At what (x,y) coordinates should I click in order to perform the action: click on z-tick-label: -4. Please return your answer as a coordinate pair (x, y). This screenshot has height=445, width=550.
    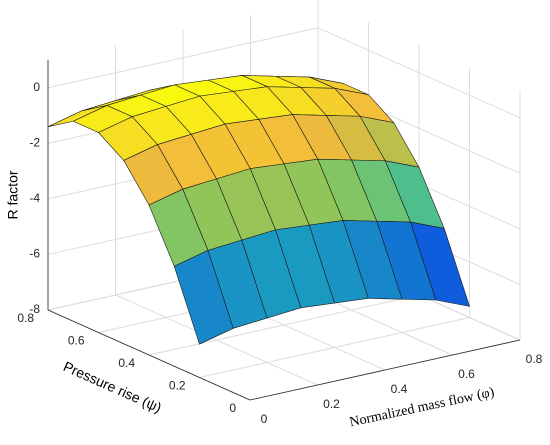
    Looking at the image, I should click on (34, 198).